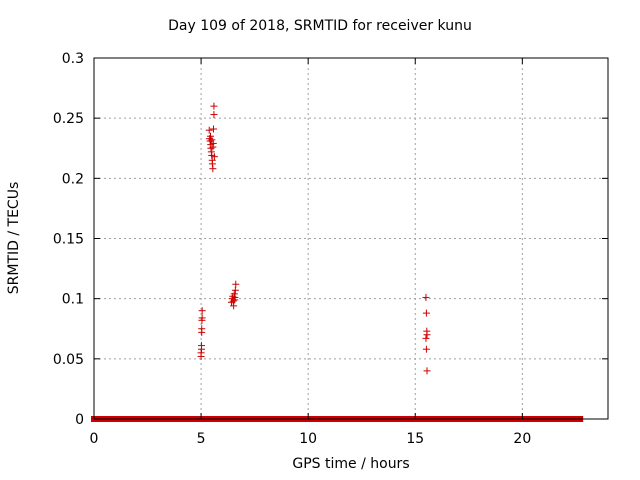  What do you see at coordinates (73, 179) in the screenshot?
I see `y-tick-label: 0.2` at bounding box center [73, 179].